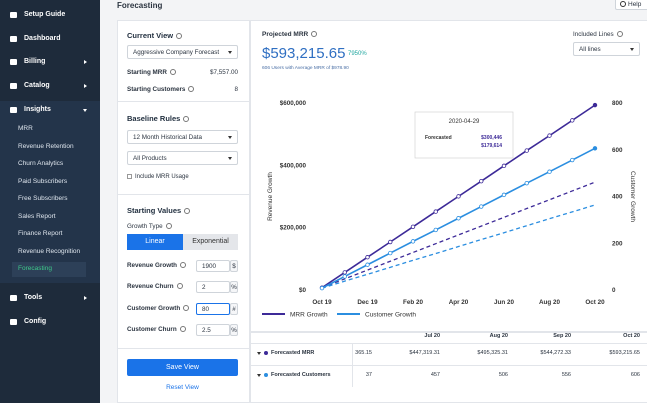 This screenshot has height=403, width=647. What do you see at coordinates (266, 353) in the screenshot?
I see `legend-dot` at bounding box center [266, 353].